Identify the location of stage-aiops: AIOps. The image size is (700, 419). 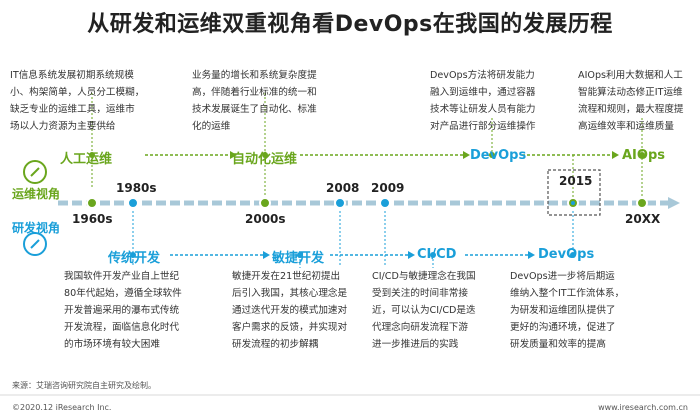
(643, 155).